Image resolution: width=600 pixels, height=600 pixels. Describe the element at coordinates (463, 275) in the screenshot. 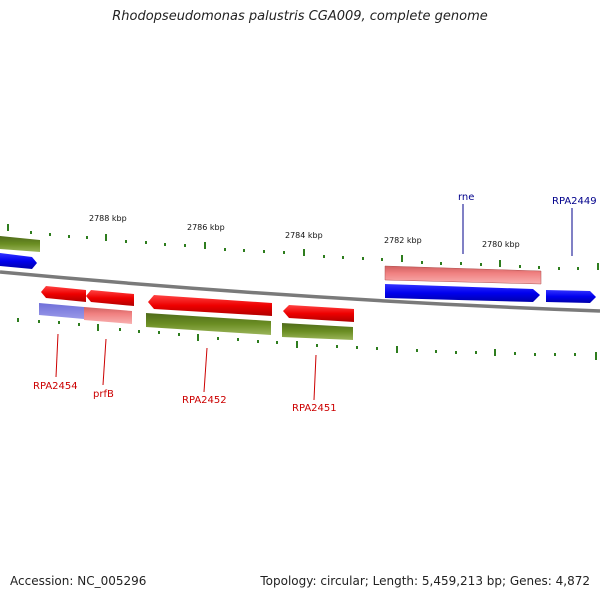

I see `gene-rne-cds` at that location.